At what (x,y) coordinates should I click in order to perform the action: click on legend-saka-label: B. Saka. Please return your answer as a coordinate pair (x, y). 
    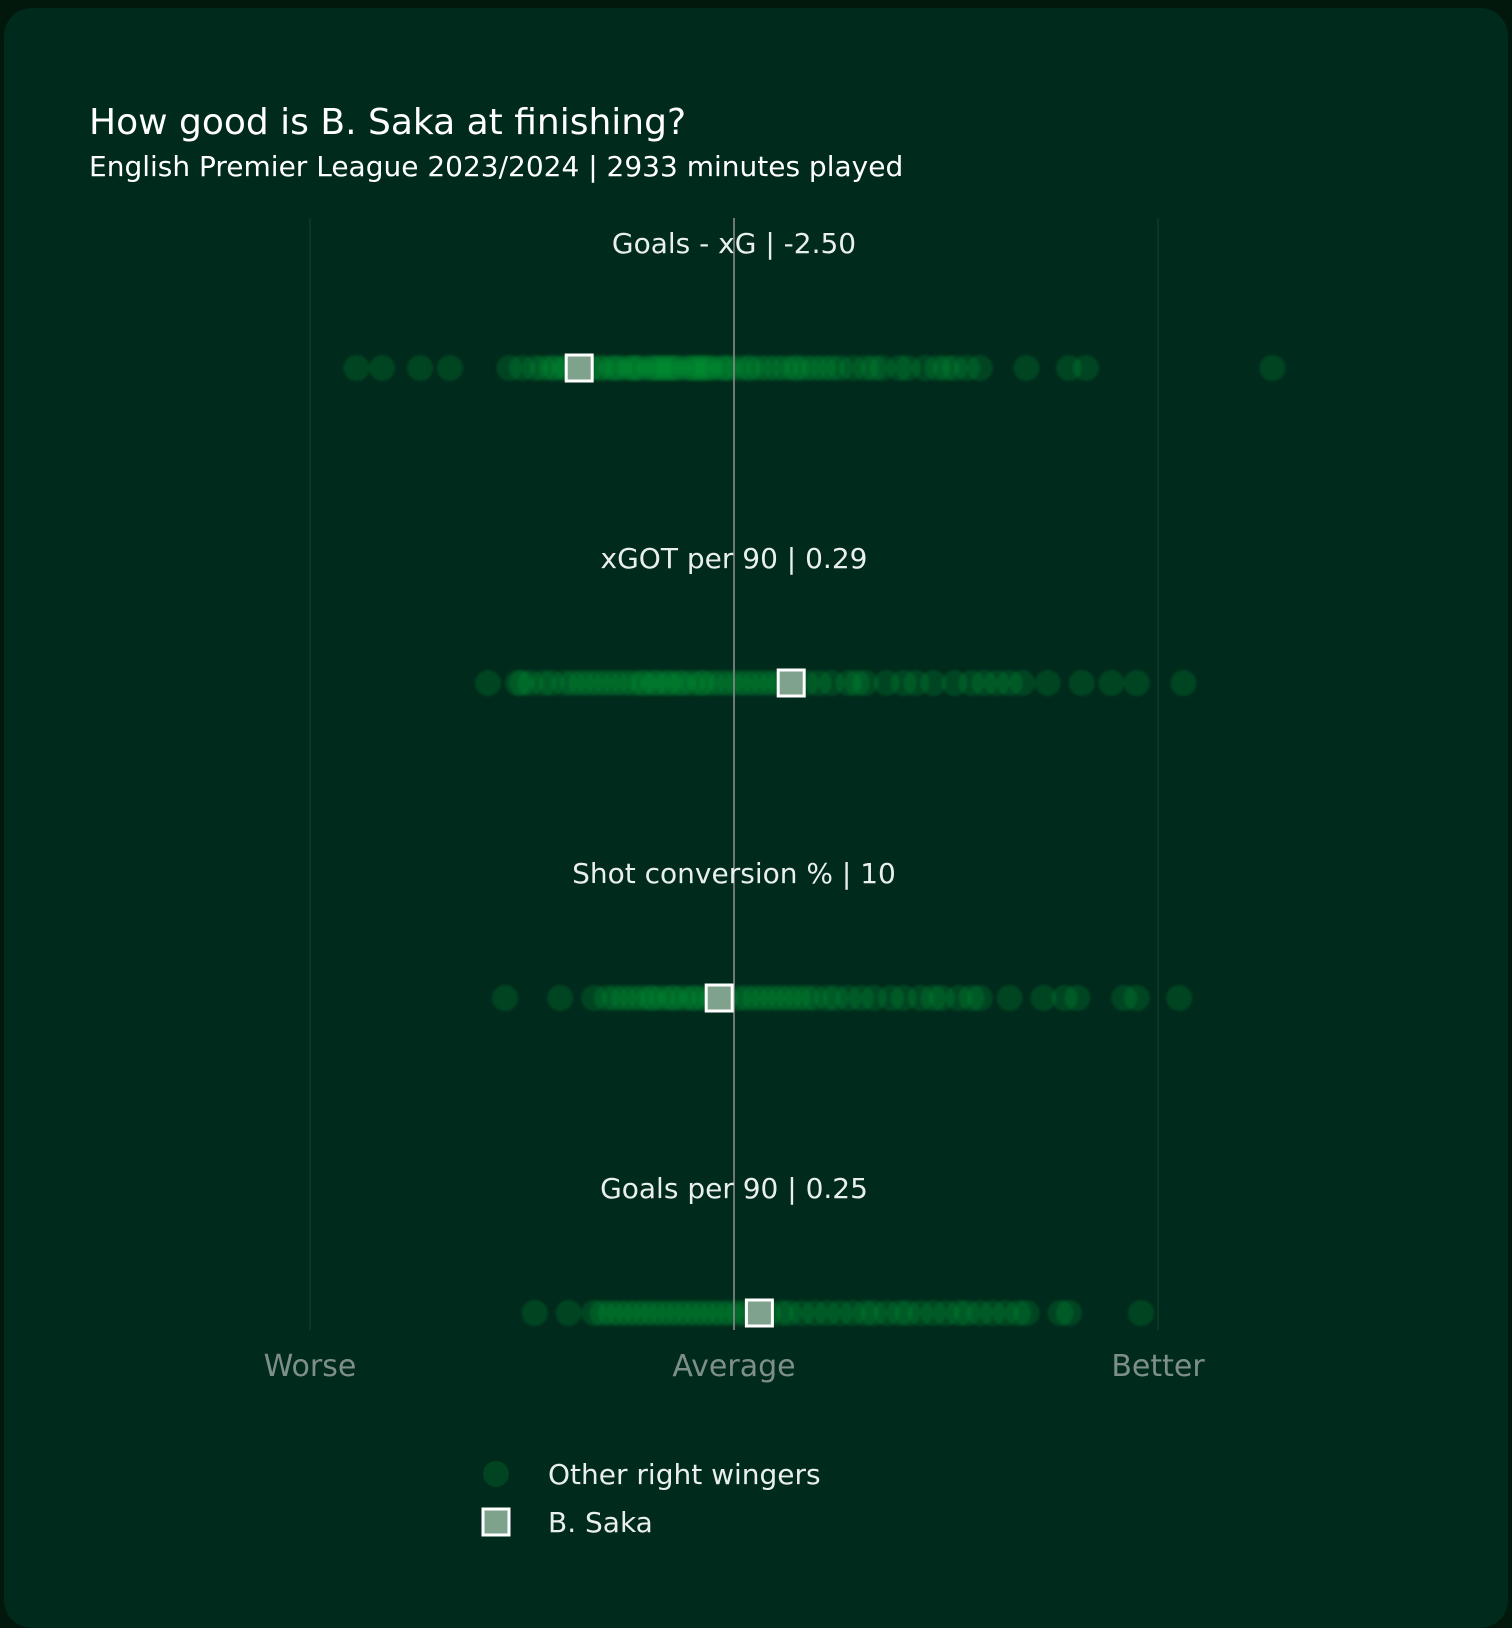
    Looking at the image, I should click on (600, 1522).